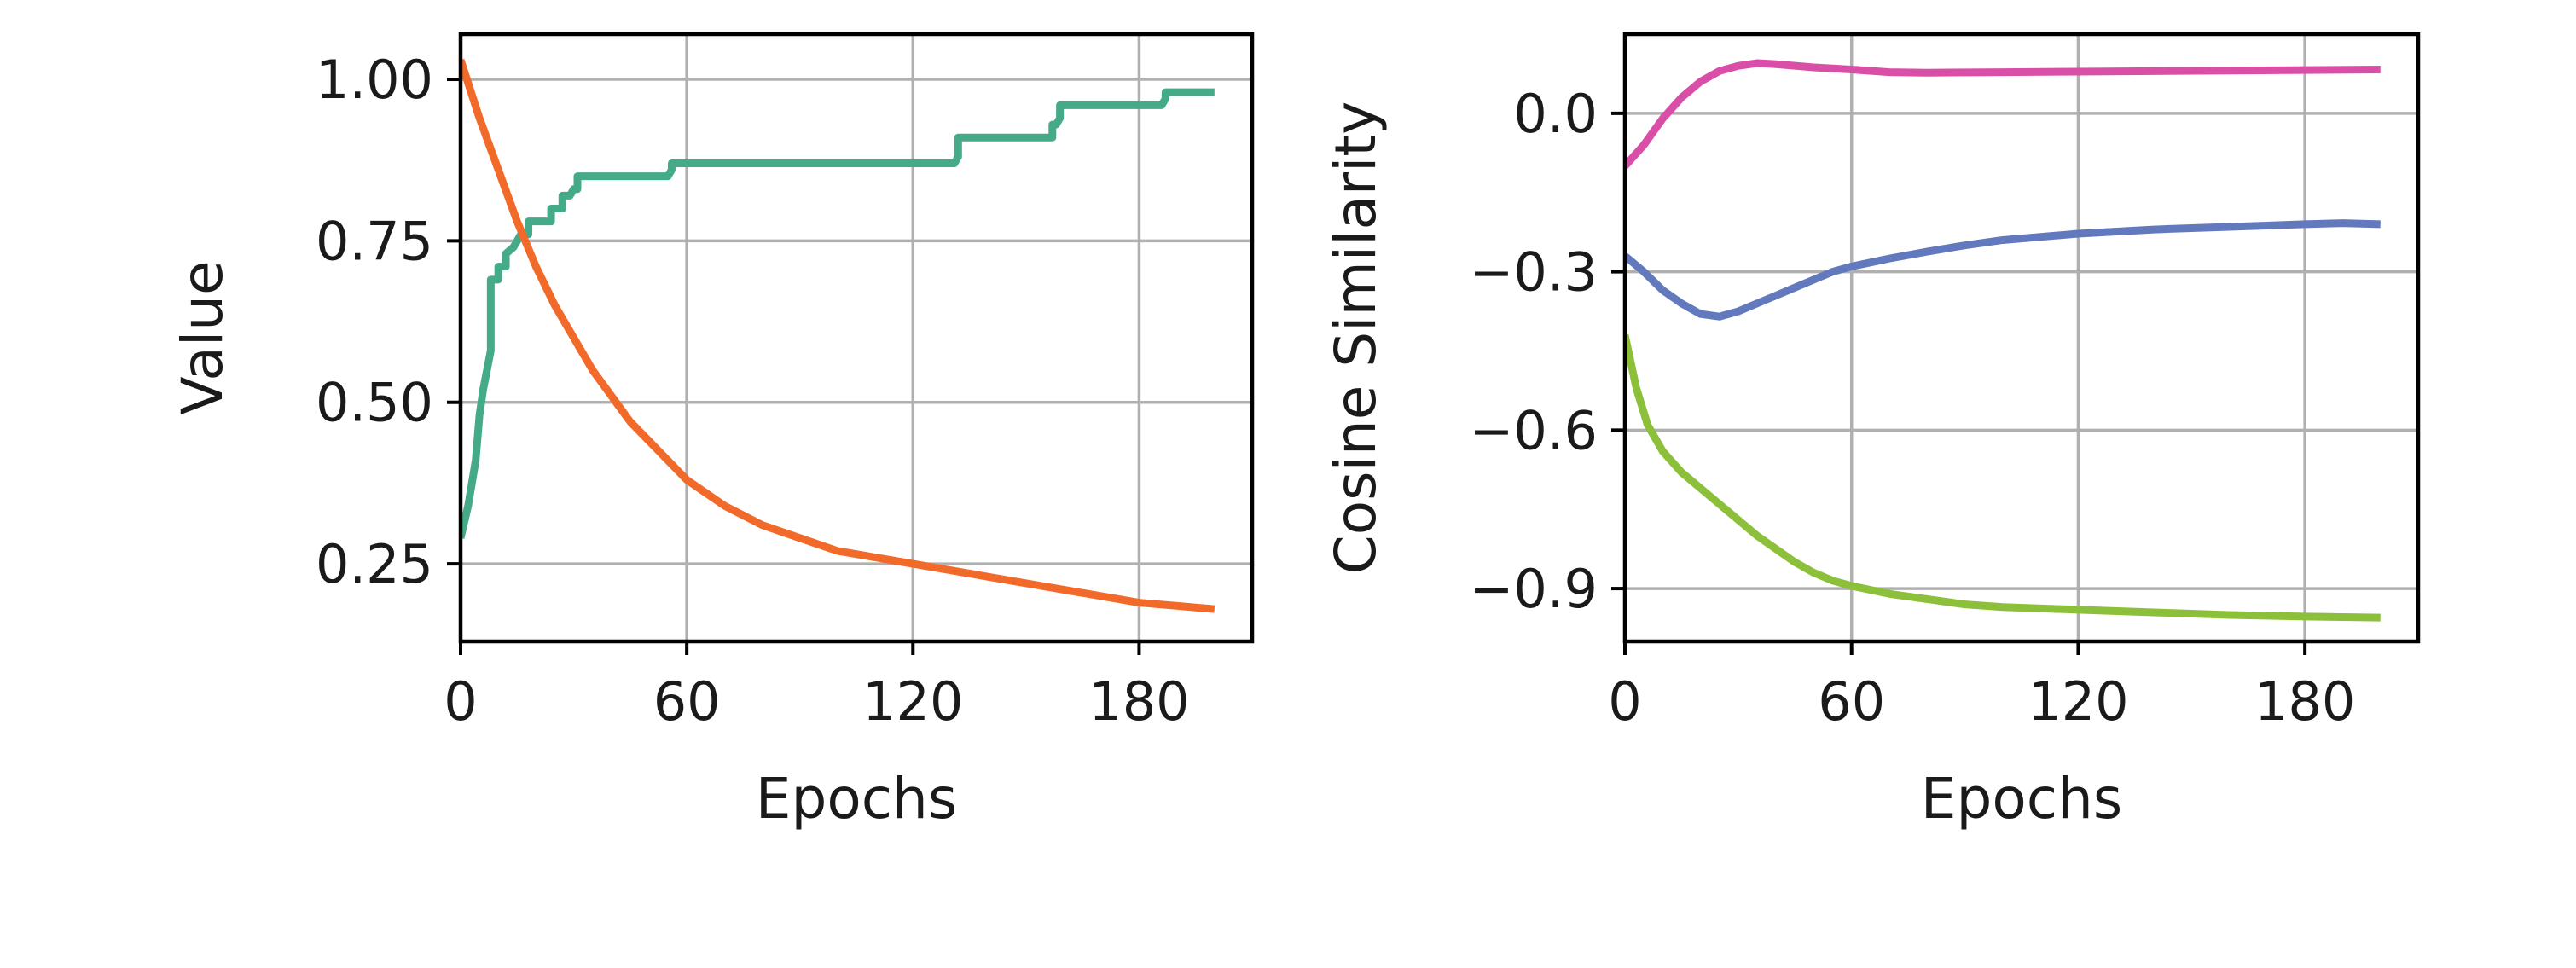 Image resolution: width=2576 pixels, height=968 pixels. What do you see at coordinates (1533, 272) in the screenshot?
I see `y-tick-label: −0.3` at bounding box center [1533, 272].